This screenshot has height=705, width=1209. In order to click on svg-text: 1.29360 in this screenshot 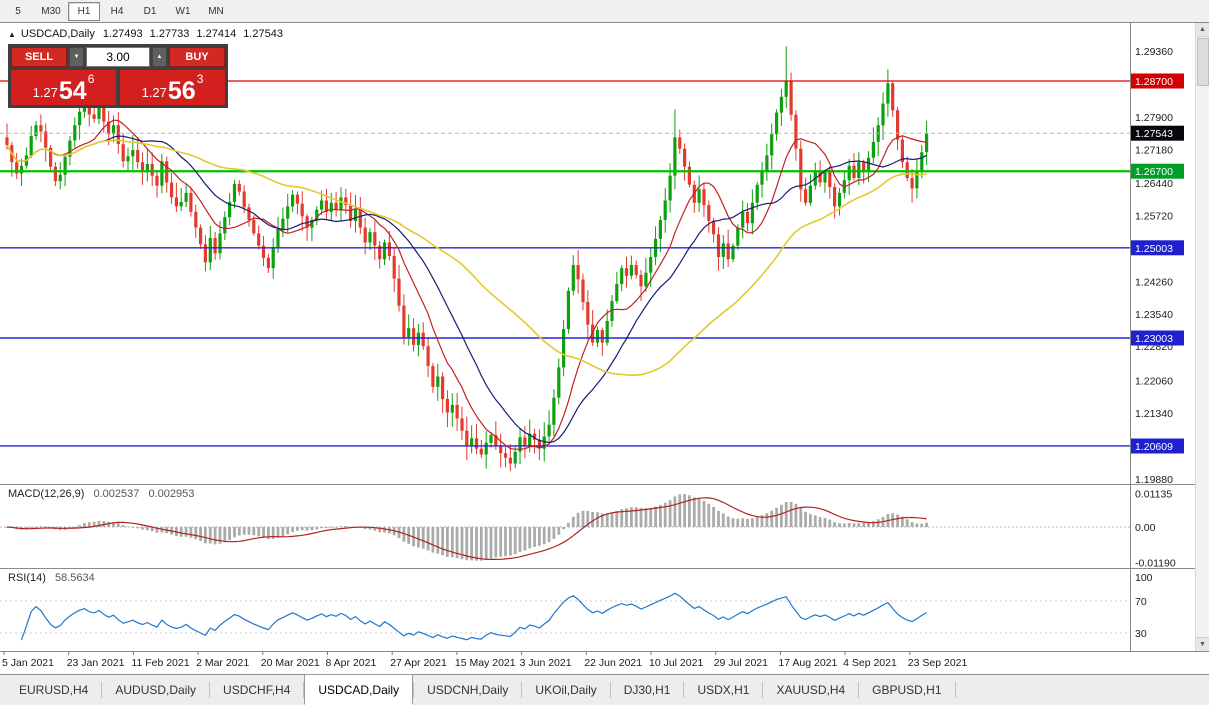, I will do `click(1154, 52)`.